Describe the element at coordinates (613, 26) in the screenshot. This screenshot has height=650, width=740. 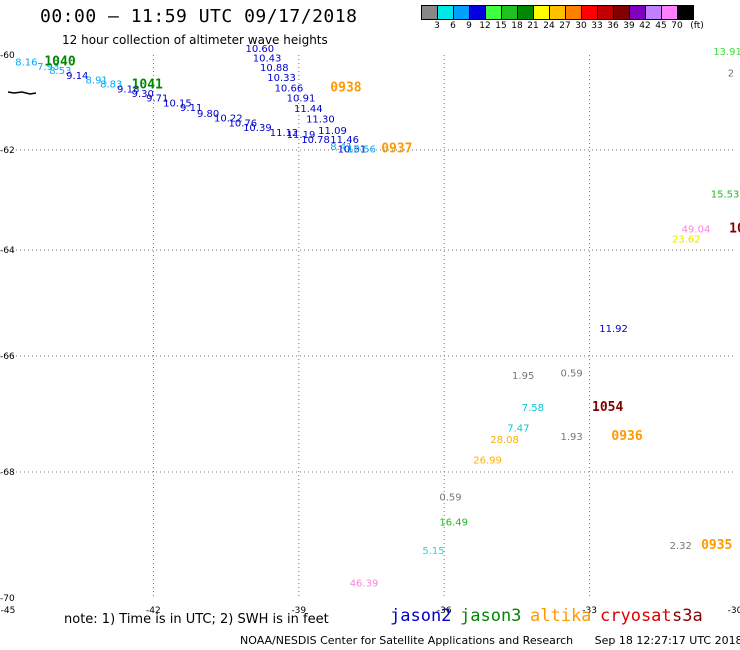
I see `legend-label: 36` at that location.